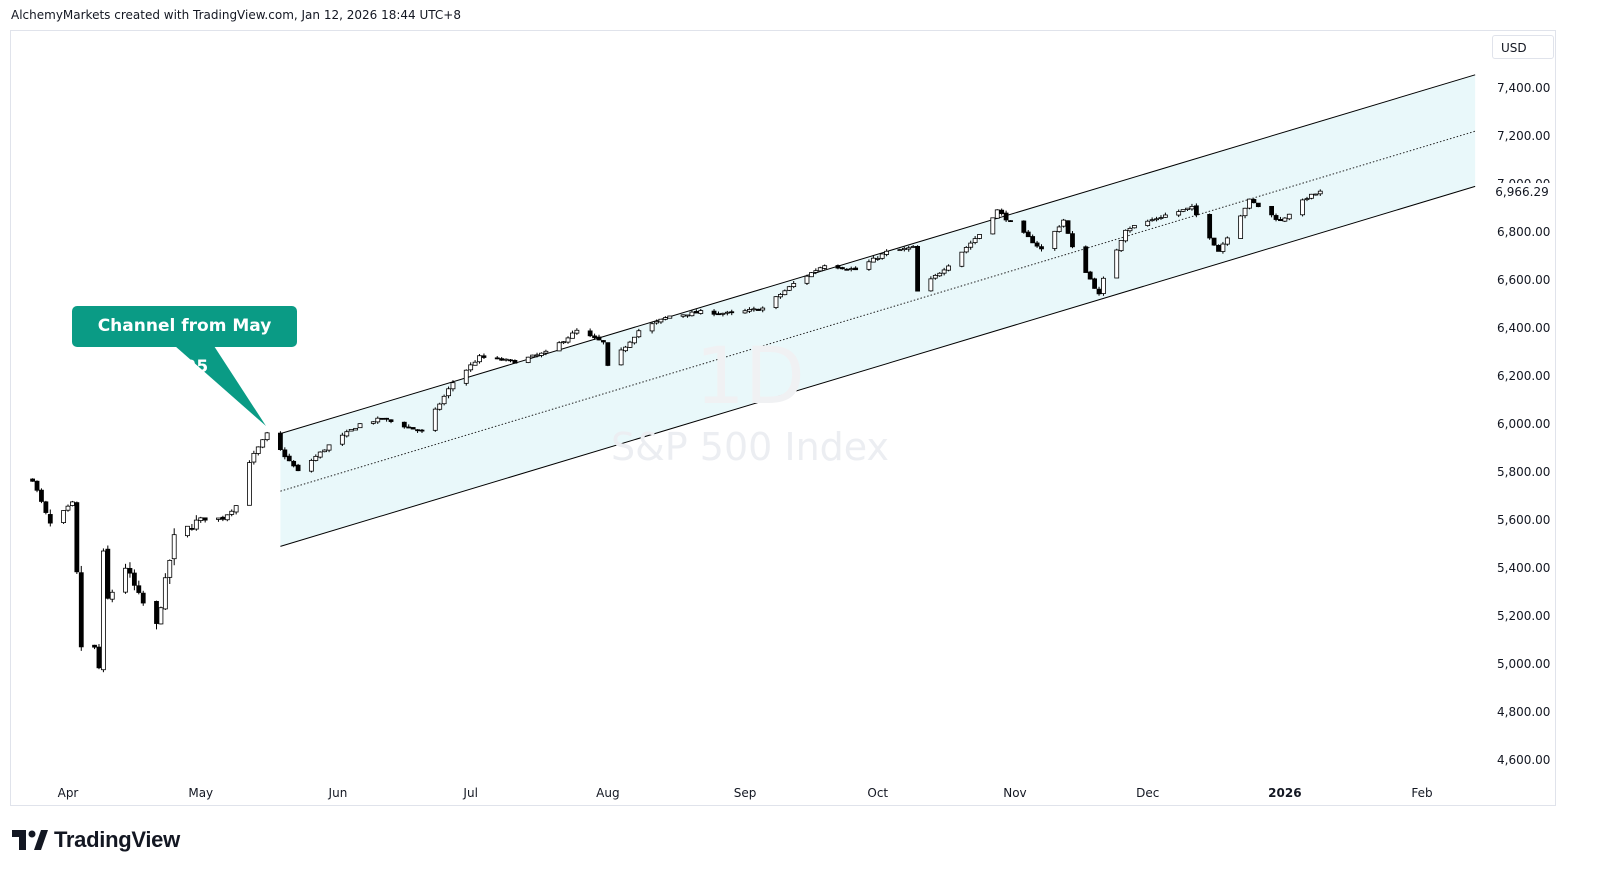  Describe the element at coordinates (1421, 793) in the screenshot. I see `x-tick-label: Feb` at that location.